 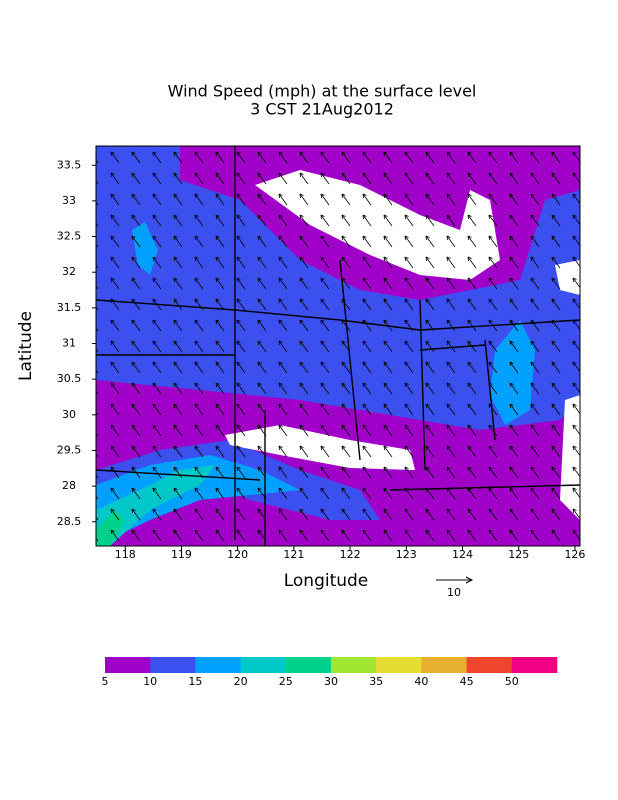 What do you see at coordinates (69, 307) in the screenshot?
I see `y-tick-label: 31.5` at bounding box center [69, 307].